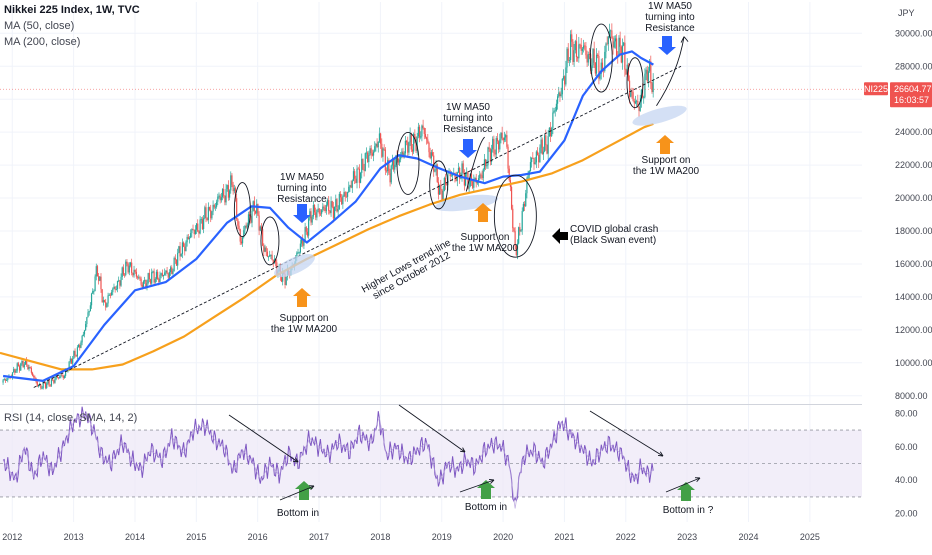 The height and width of the screenshot is (555, 932). What do you see at coordinates (302, 177) in the screenshot?
I see `resistance-note-1: 1W MA50` at bounding box center [302, 177].